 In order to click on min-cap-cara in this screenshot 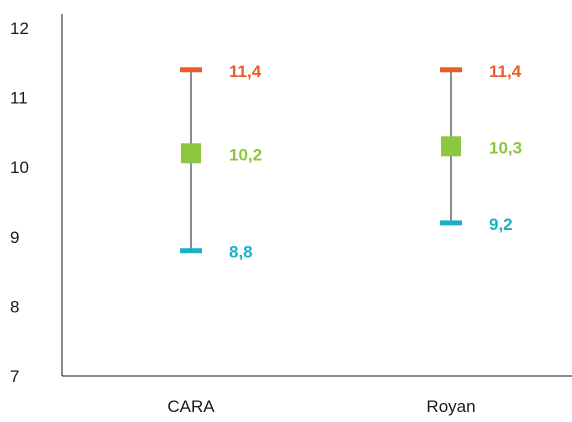, I will do `click(191, 251)`.